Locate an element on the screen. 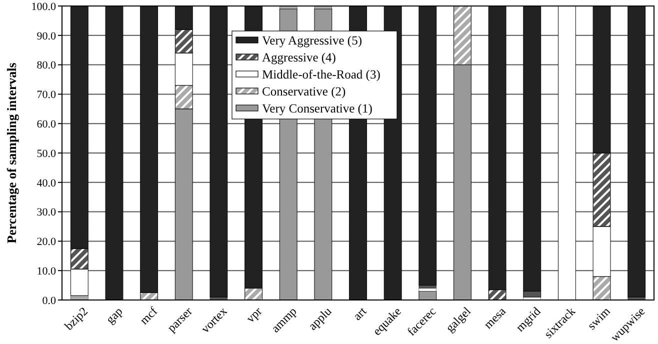 The width and height of the screenshot is (658, 344). y-tick-label: 50.0 is located at coordinates (46, 154).